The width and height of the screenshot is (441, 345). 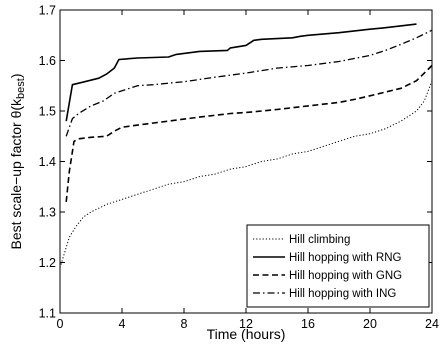 What do you see at coordinates (47, 263) in the screenshot?
I see `y-tick-label: 1.2` at bounding box center [47, 263].